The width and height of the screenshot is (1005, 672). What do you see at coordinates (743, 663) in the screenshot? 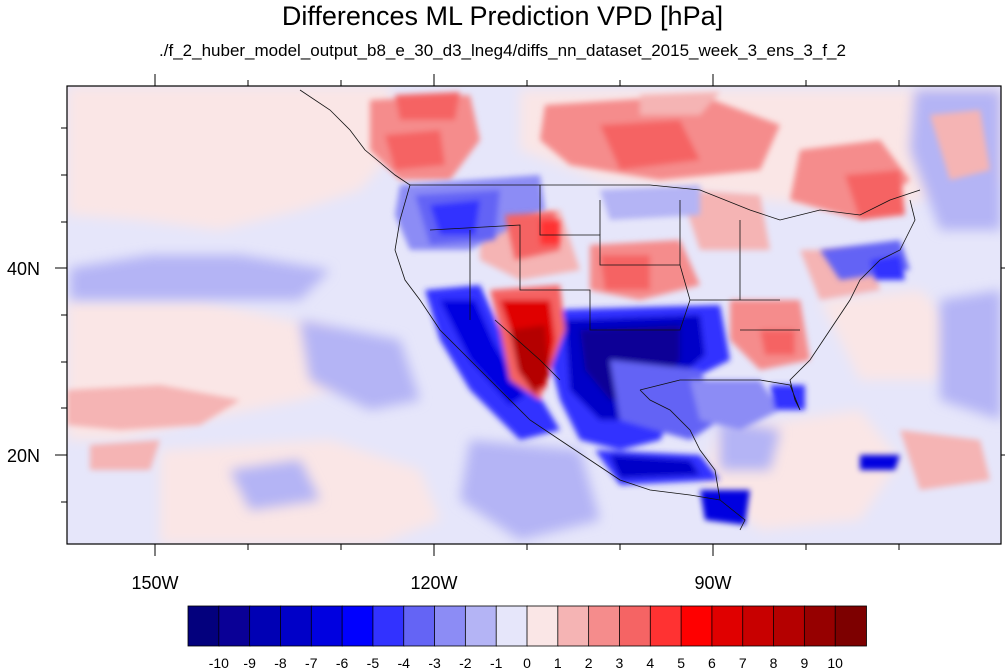
I see `colorbar-label: 7` at bounding box center [743, 663].